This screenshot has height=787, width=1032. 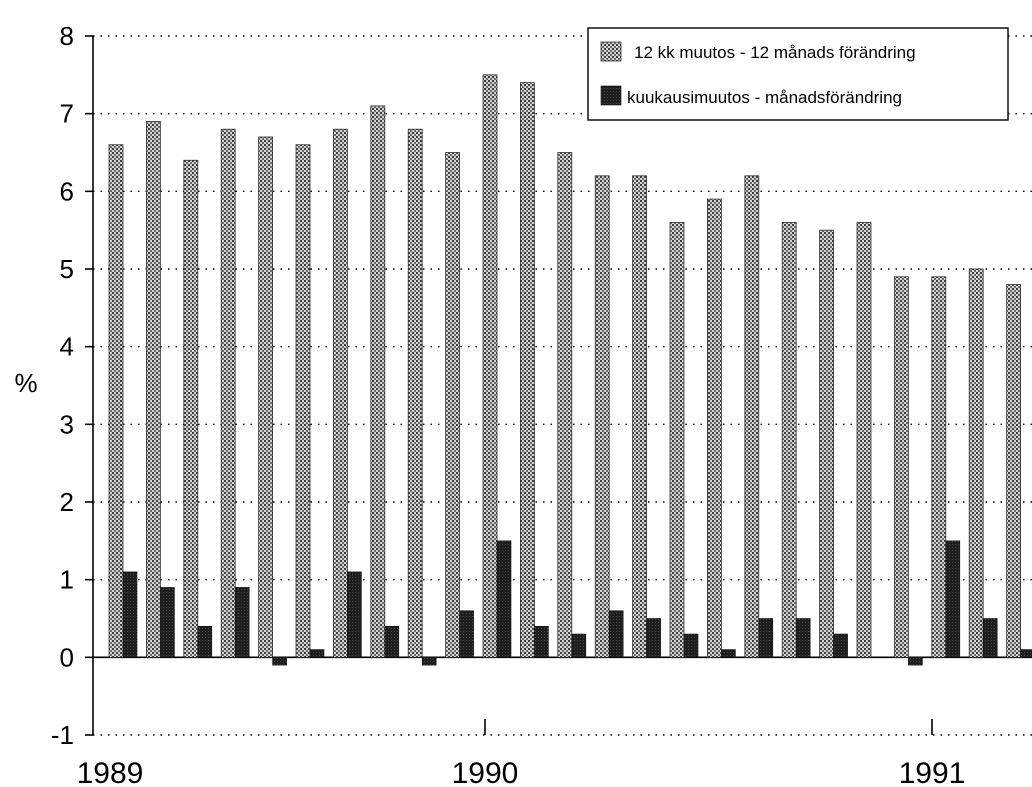 I want to click on y-tick-label: 8, so click(x=67, y=36).